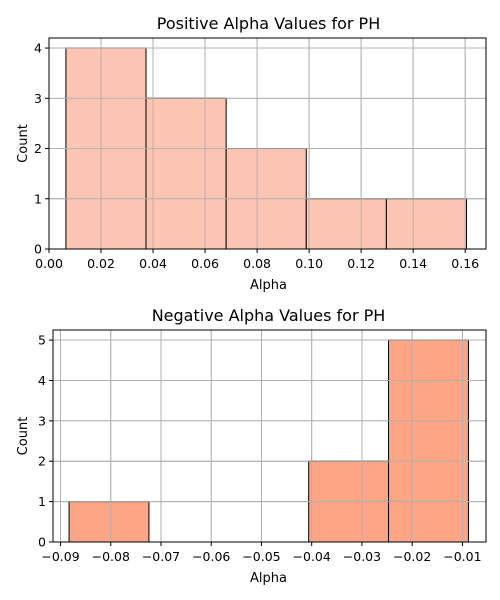  What do you see at coordinates (312, 556) in the screenshot?
I see `x-tick-label: −0.04` at bounding box center [312, 556].